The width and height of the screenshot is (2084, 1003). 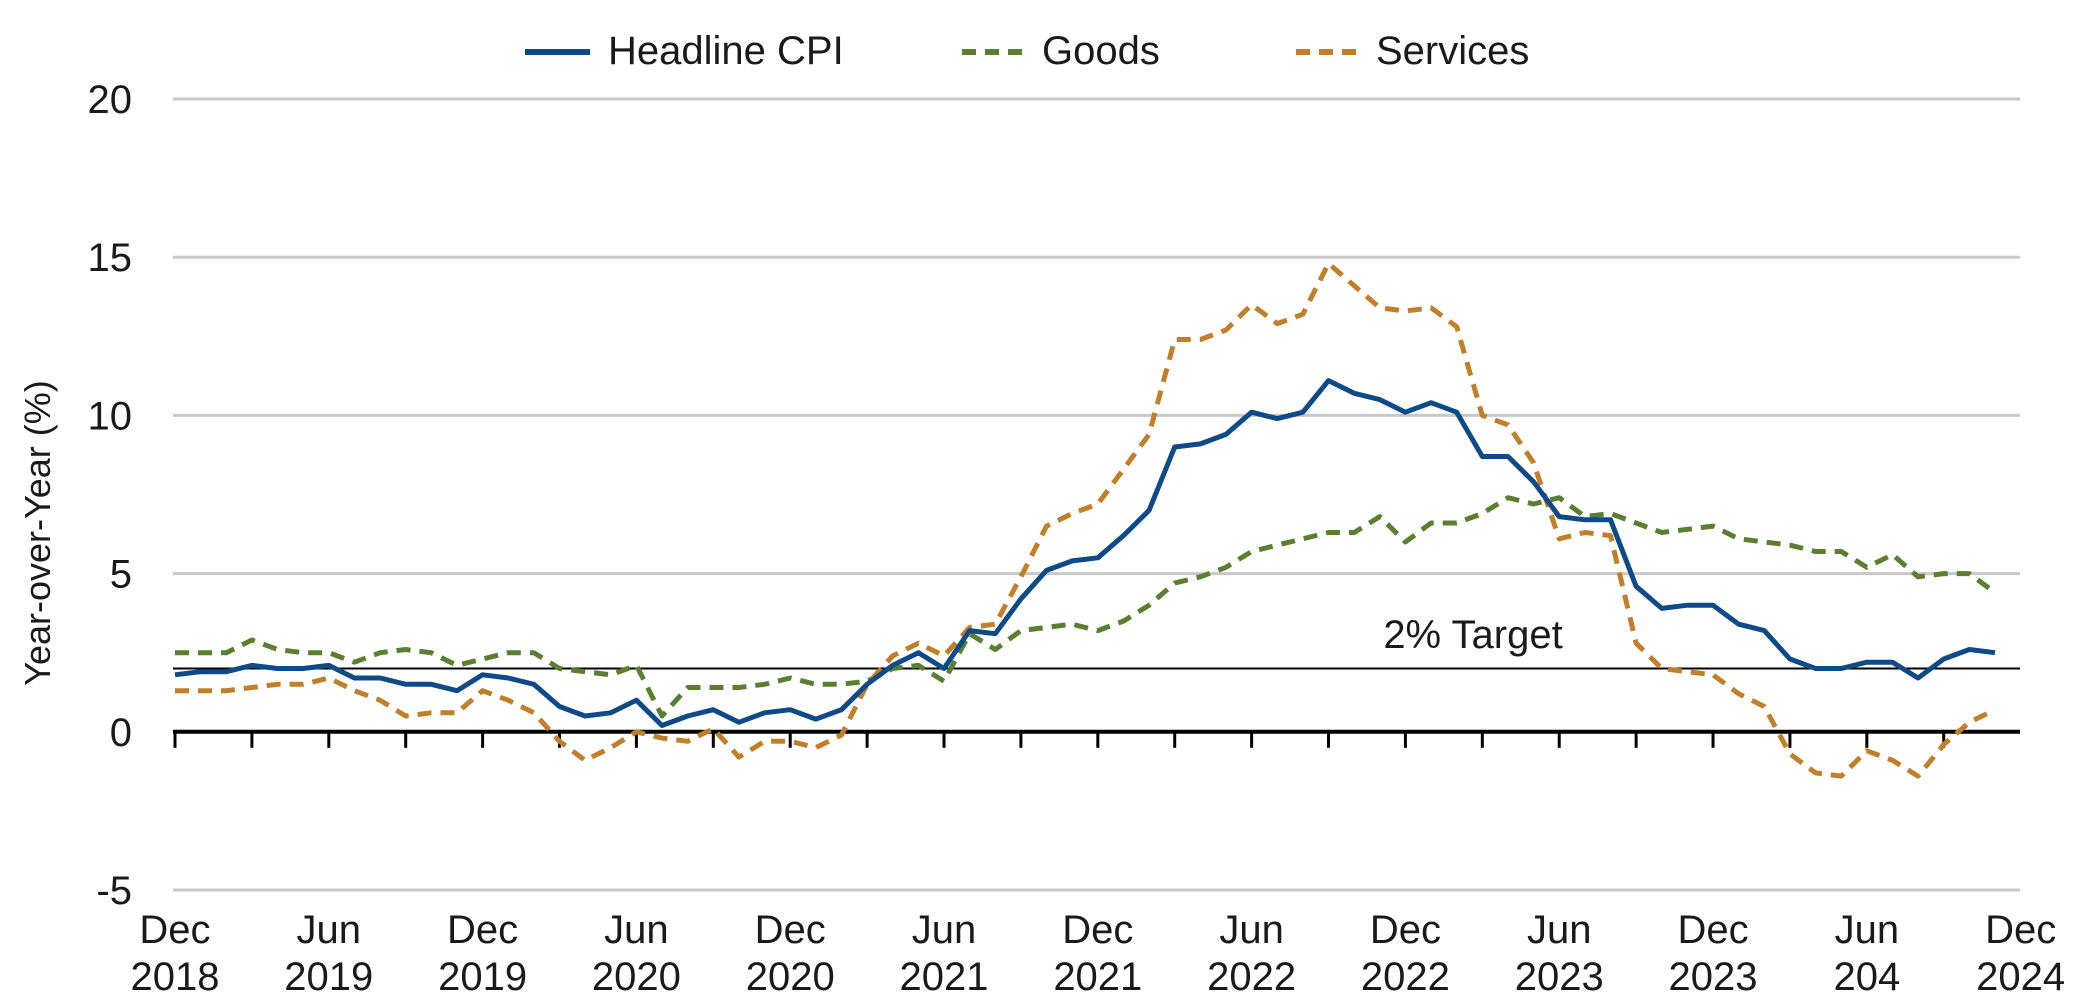 I want to click on legend-entry-headline-cpi: Headline CPI, so click(x=684, y=51).